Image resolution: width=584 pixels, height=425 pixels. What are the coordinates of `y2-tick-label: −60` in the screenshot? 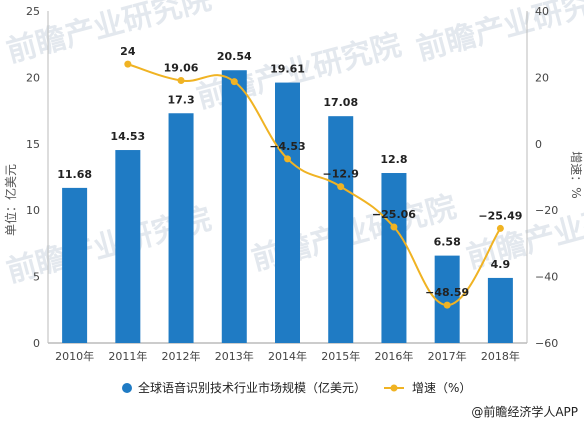 It's located at (546, 343).